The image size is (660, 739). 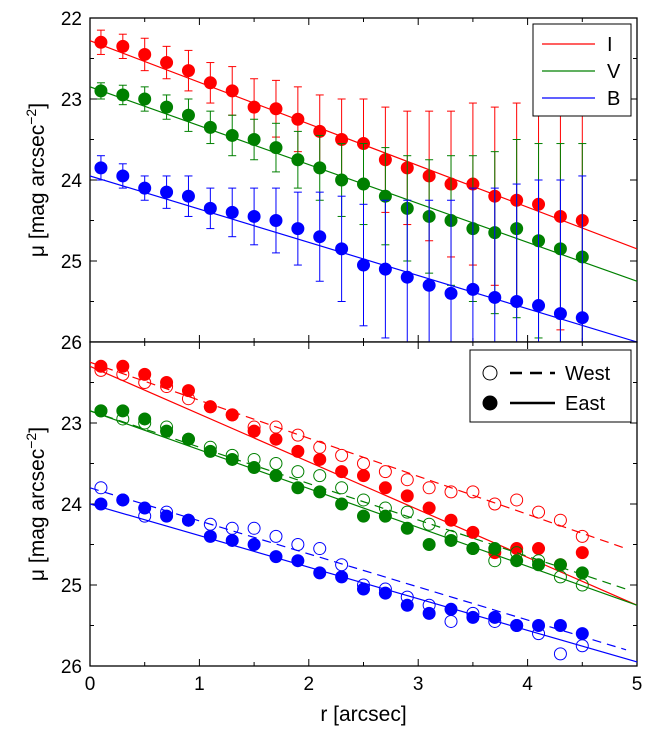 What do you see at coordinates (418, 684) in the screenshot?
I see `bottom-xtick-label: 3` at bounding box center [418, 684].